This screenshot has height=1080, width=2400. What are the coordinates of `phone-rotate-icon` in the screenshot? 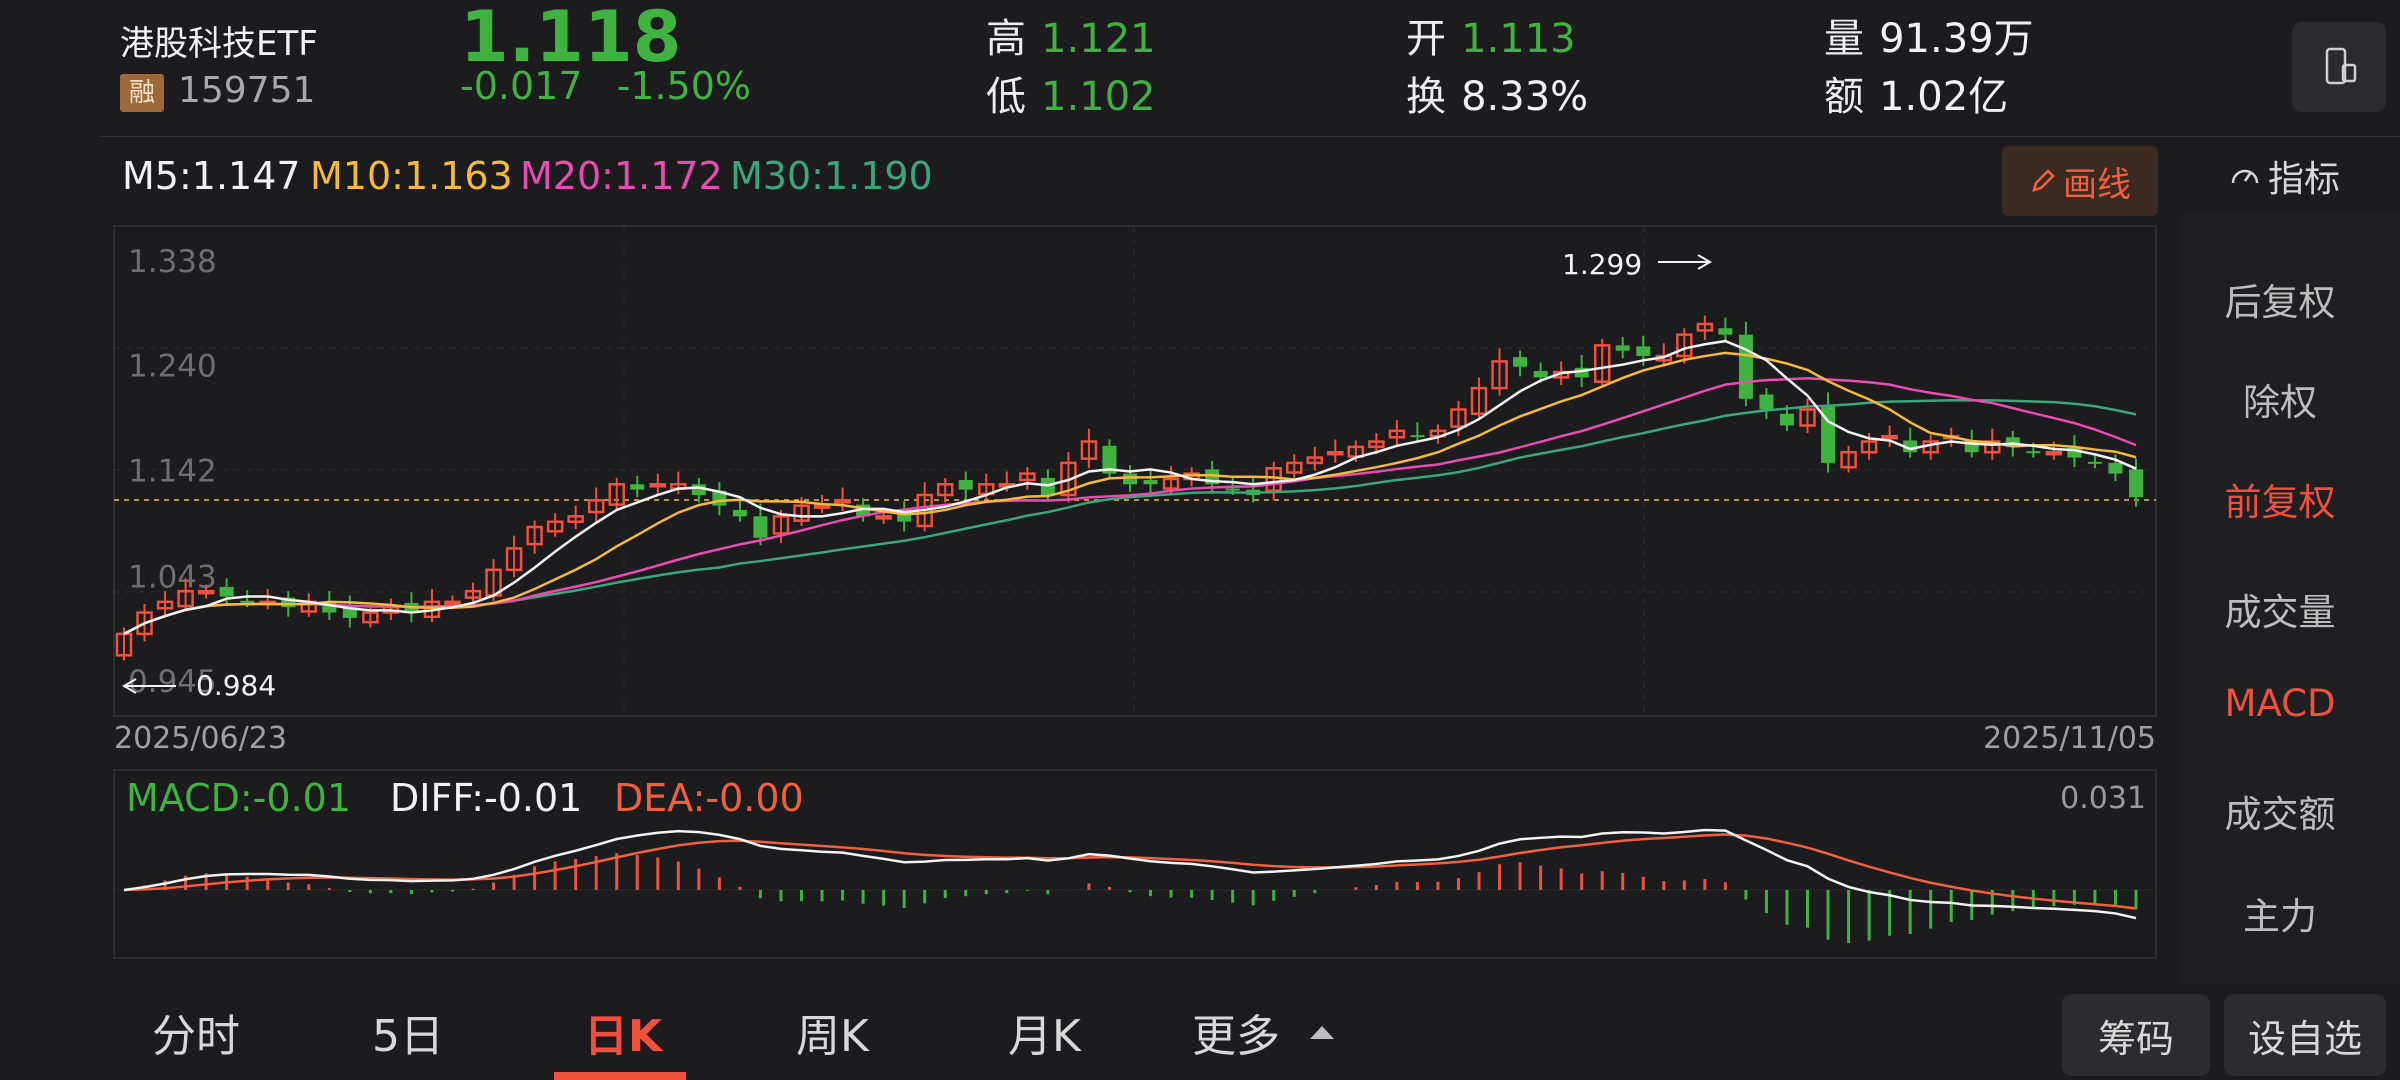 It's located at (2341, 66).